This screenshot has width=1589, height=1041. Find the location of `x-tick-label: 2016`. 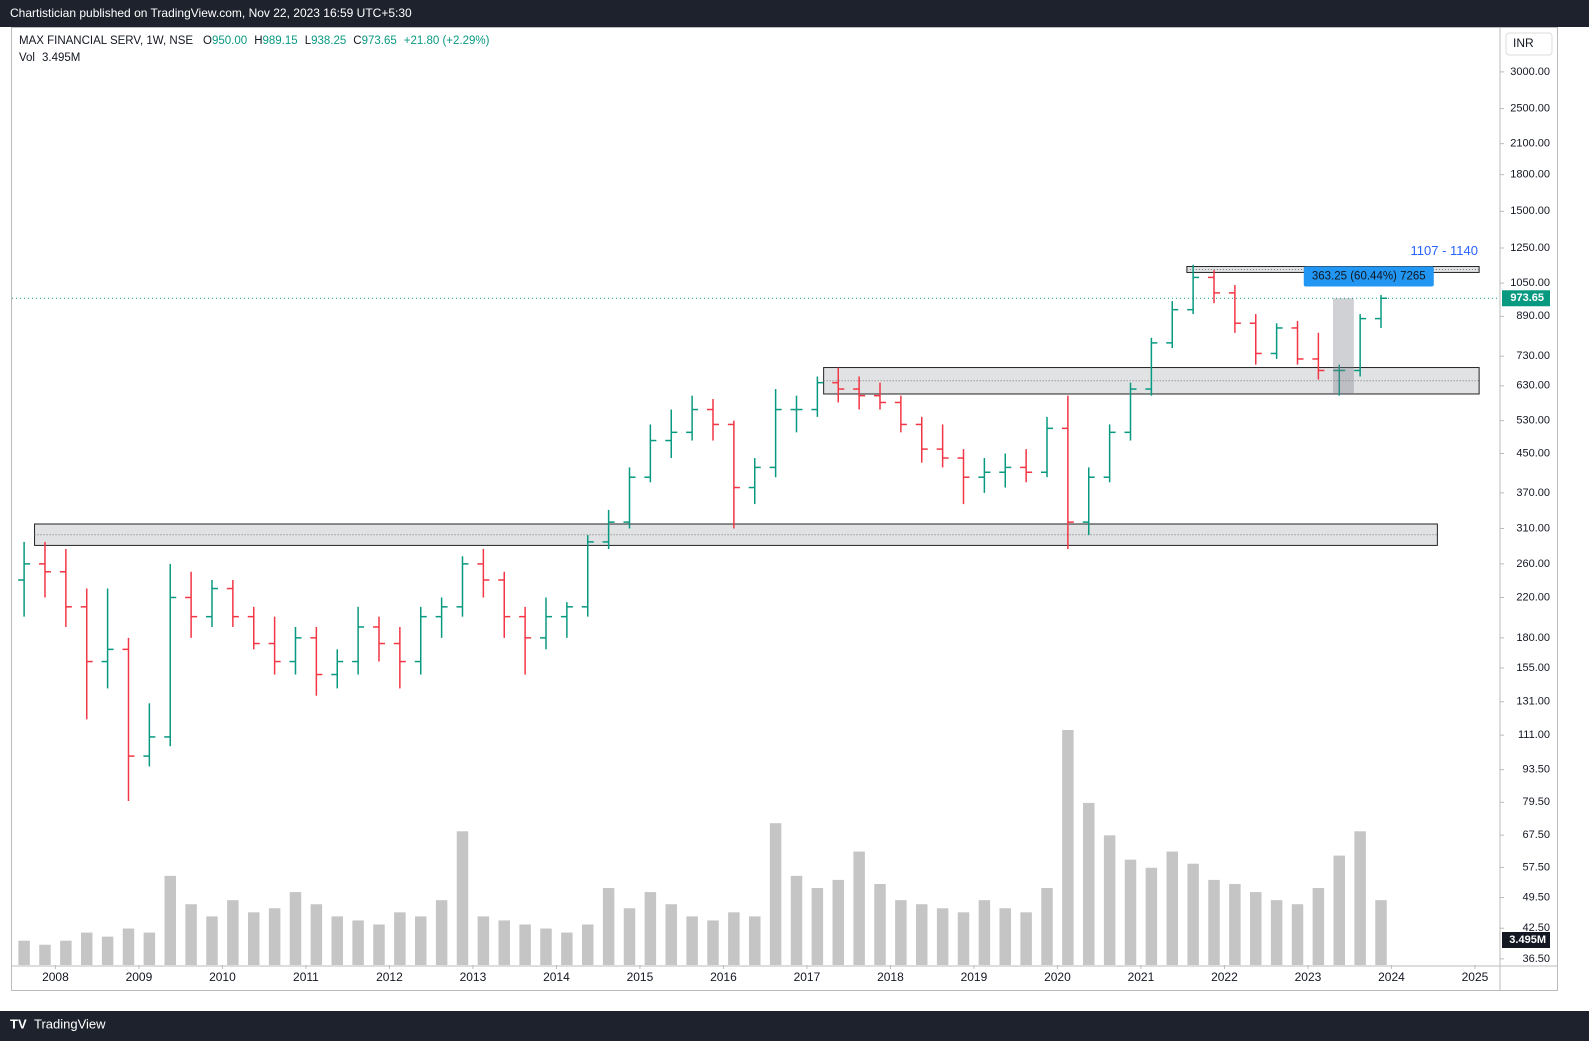

x-tick-label: 2016 is located at coordinates (723, 977).